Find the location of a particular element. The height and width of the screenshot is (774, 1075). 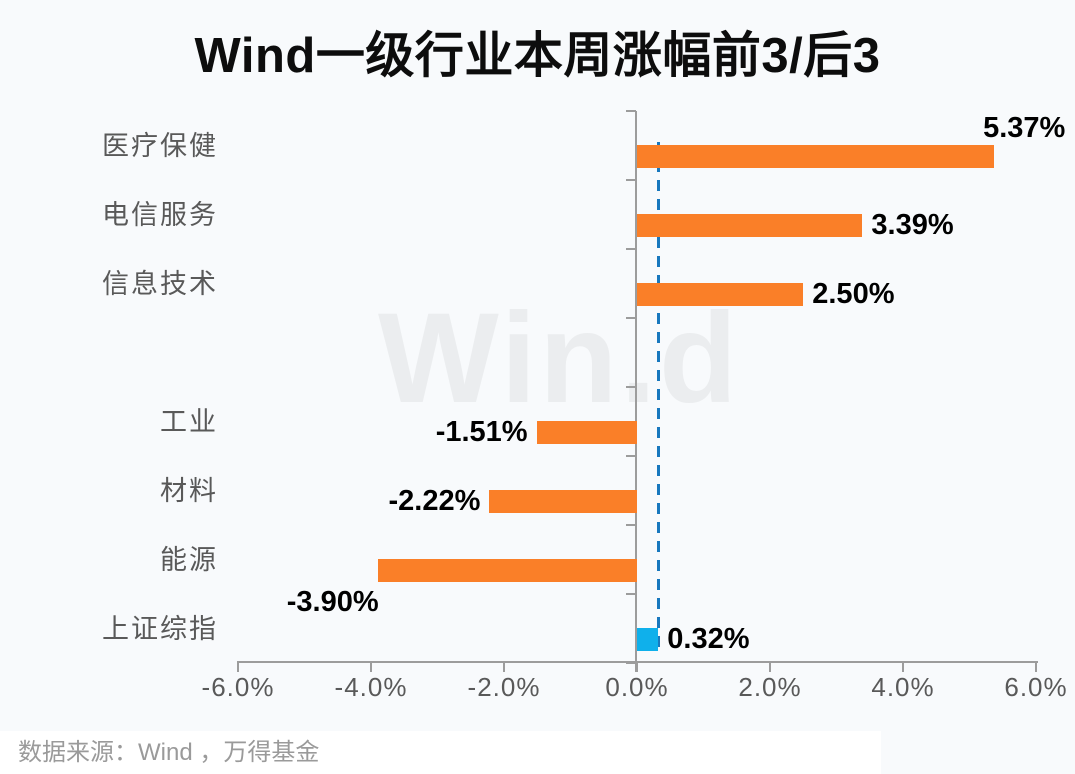

bar-value-label: 3.39% is located at coordinates (912, 225).